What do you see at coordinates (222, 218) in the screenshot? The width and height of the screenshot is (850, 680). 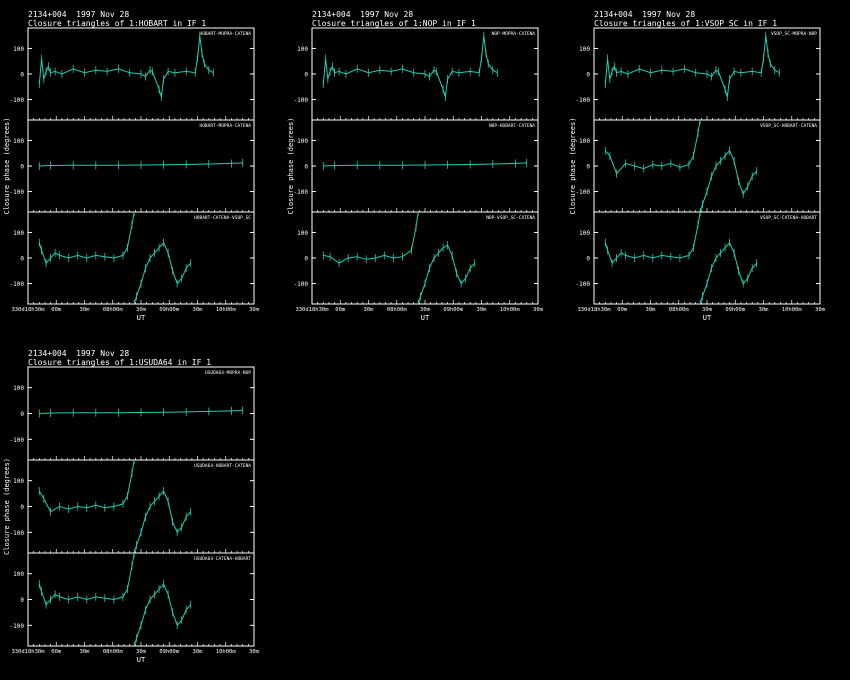 I see `panel-label: HOBART-CATENA-VSOP_SC` at bounding box center [222, 218].